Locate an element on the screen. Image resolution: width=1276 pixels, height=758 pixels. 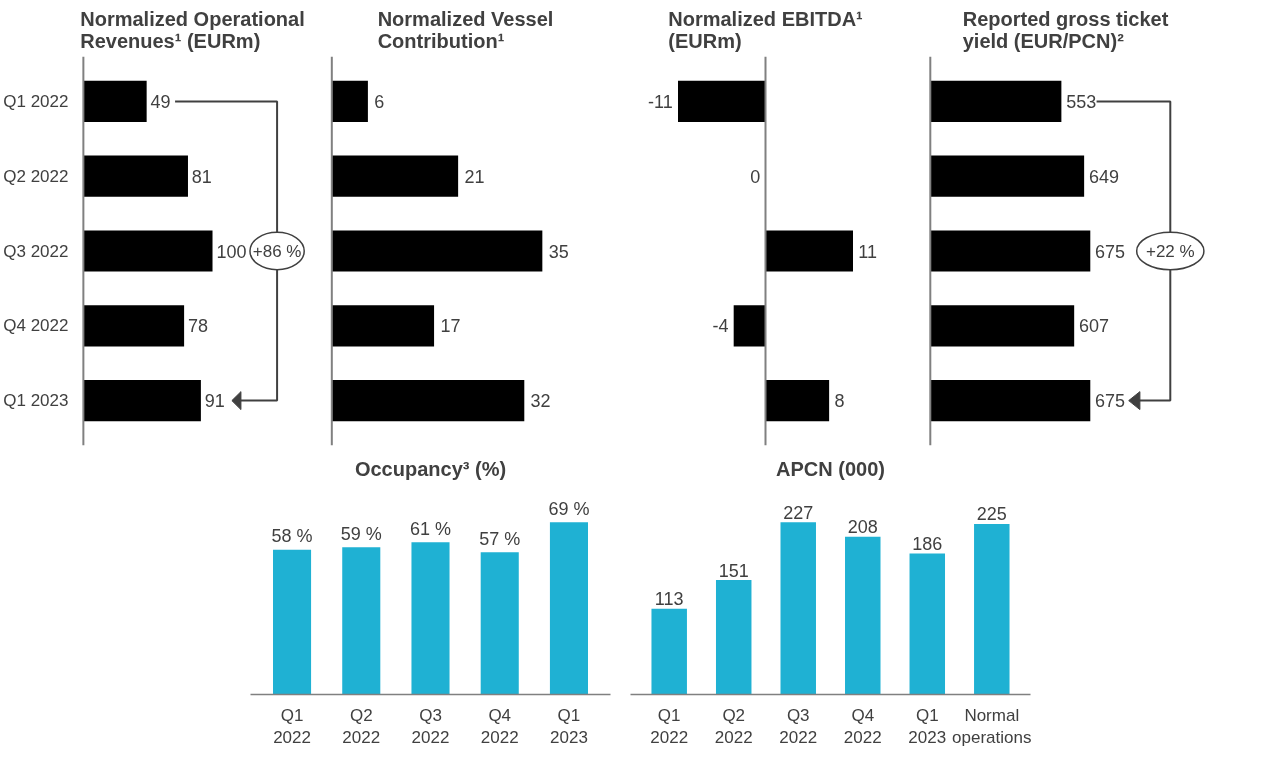
chart-title: APCN (000) is located at coordinates (830, 468).